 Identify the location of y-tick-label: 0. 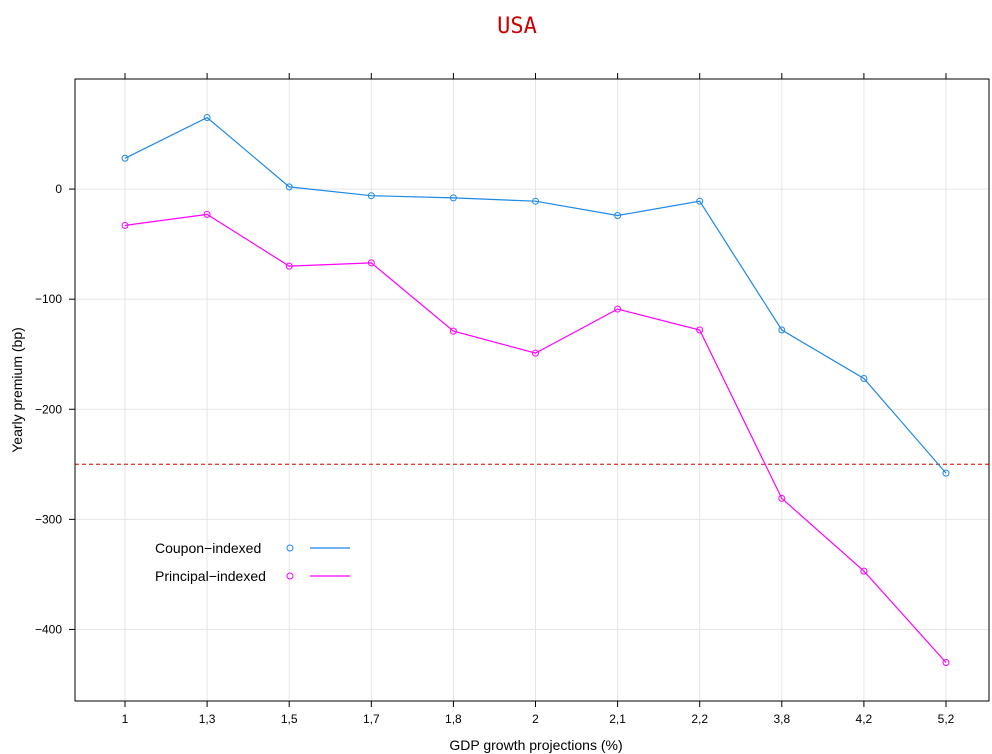
(58, 189).